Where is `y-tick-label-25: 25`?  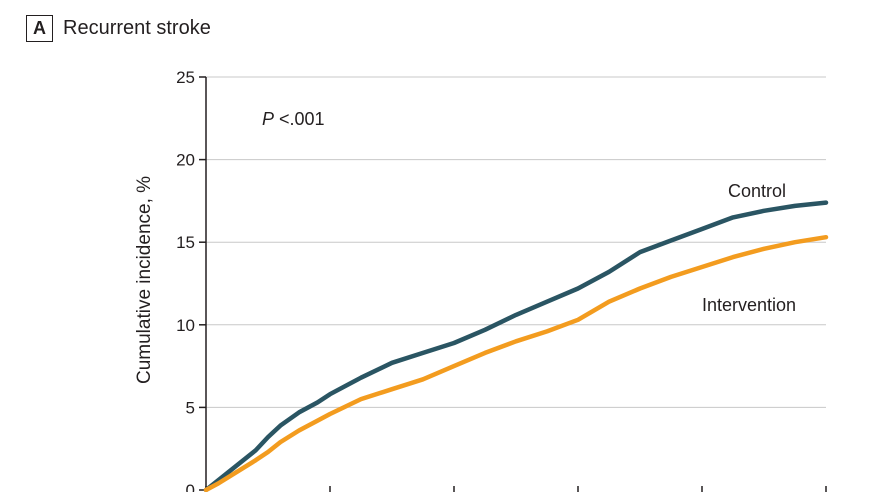
y-tick-label-25: 25 is located at coordinates (185, 77).